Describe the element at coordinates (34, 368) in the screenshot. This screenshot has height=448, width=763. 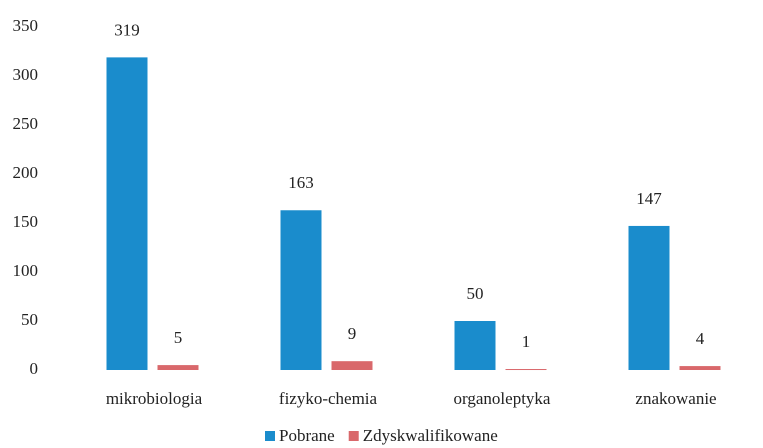
I see `y-tick-label: 0` at that location.